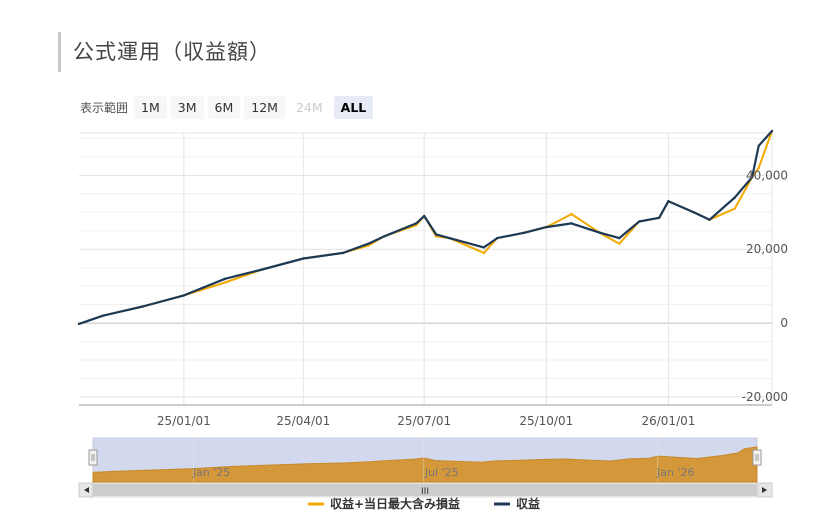 The image size is (820, 520). I want to click on legend-item-revenue: 収益, so click(517, 503).